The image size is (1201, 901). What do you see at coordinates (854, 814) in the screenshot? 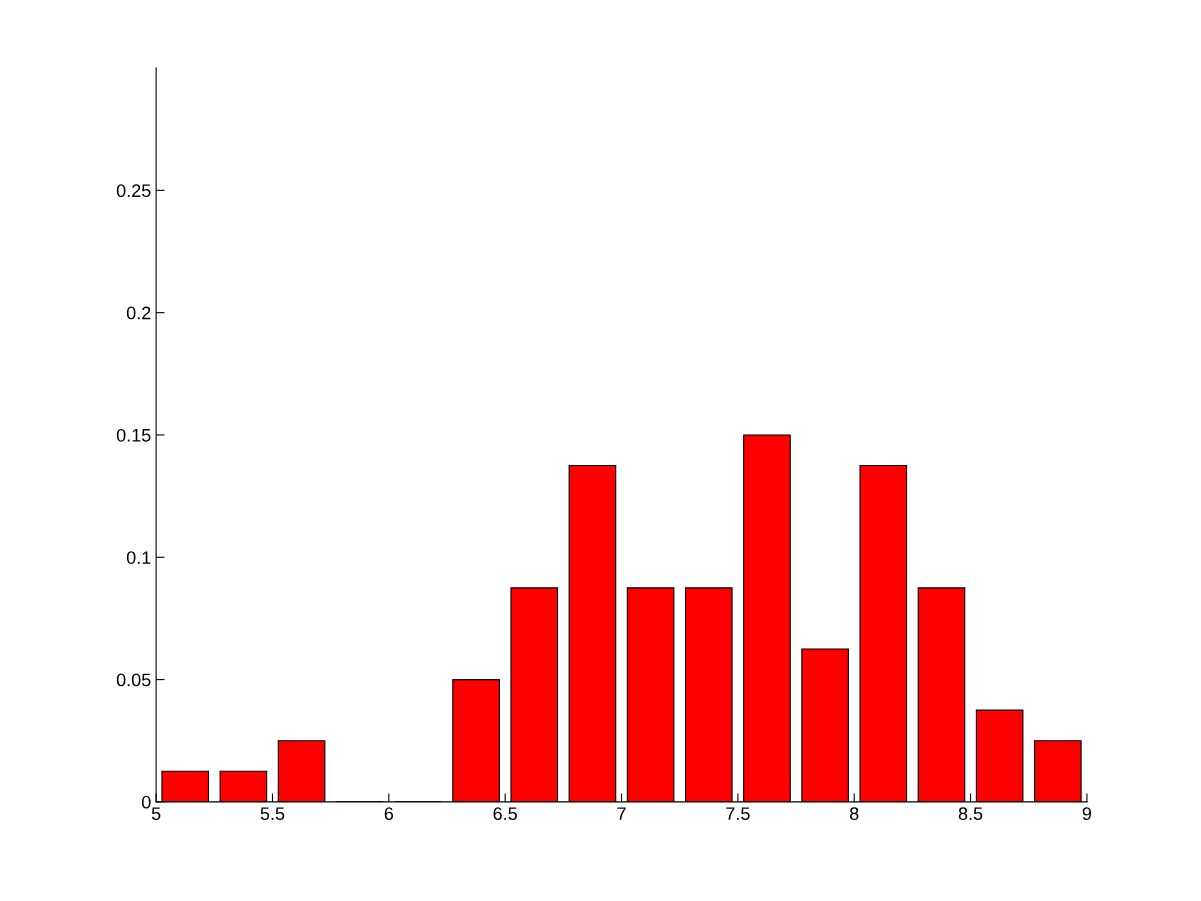
I see `x-tick-label: 8` at bounding box center [854, 814].